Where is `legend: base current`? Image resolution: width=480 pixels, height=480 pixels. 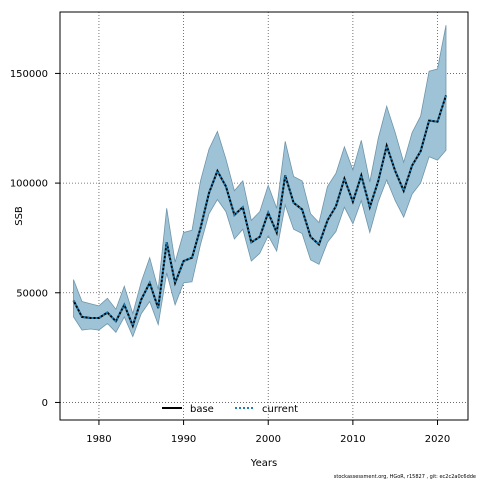 legend: base current is located at coordinates (230, 409).